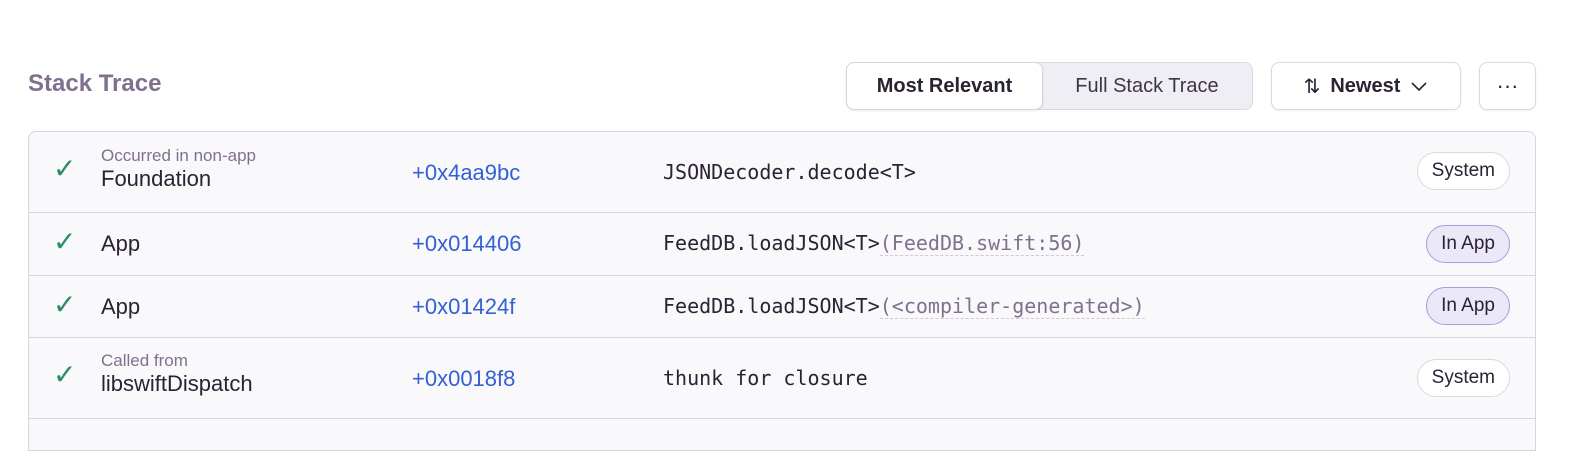  I want to click on frame-function: JSONDecoder.decode<T>, so click(789, 172).